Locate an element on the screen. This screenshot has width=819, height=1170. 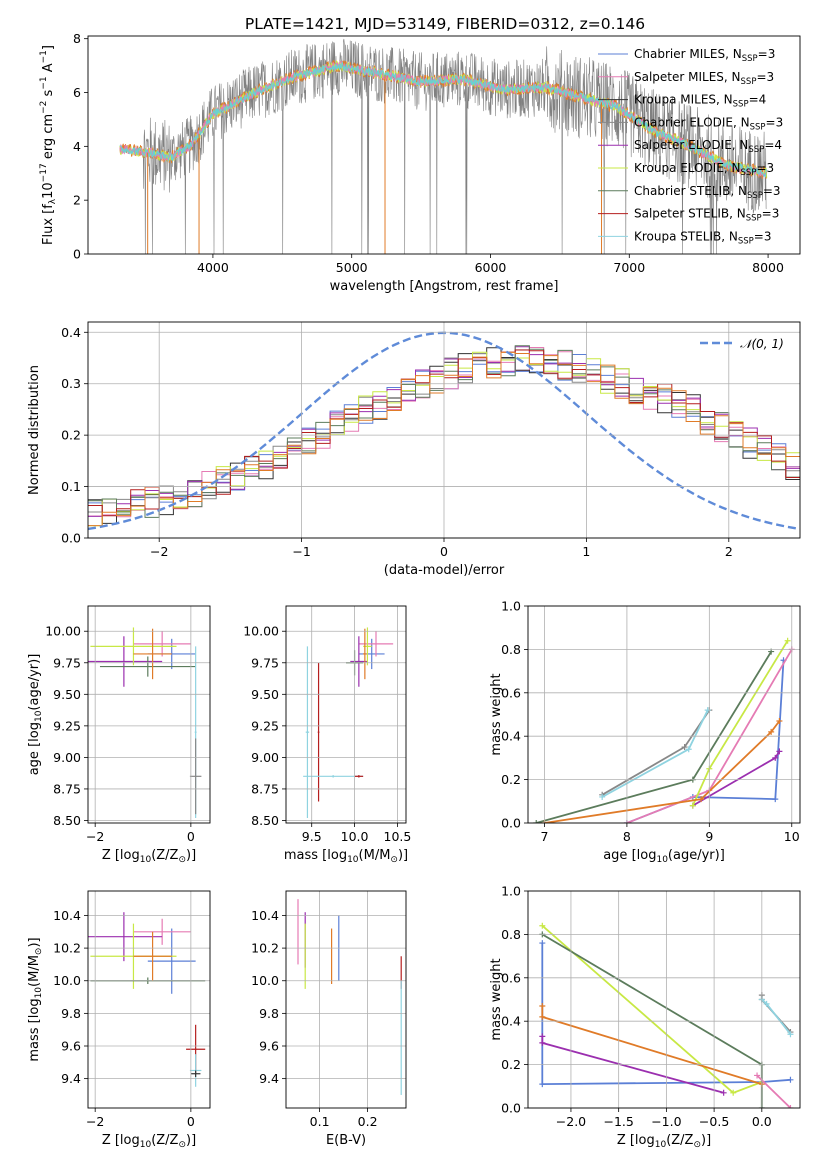
legend-entry: Chabrier STELIB, NSSP=3 is located at coordinates (707, 192).